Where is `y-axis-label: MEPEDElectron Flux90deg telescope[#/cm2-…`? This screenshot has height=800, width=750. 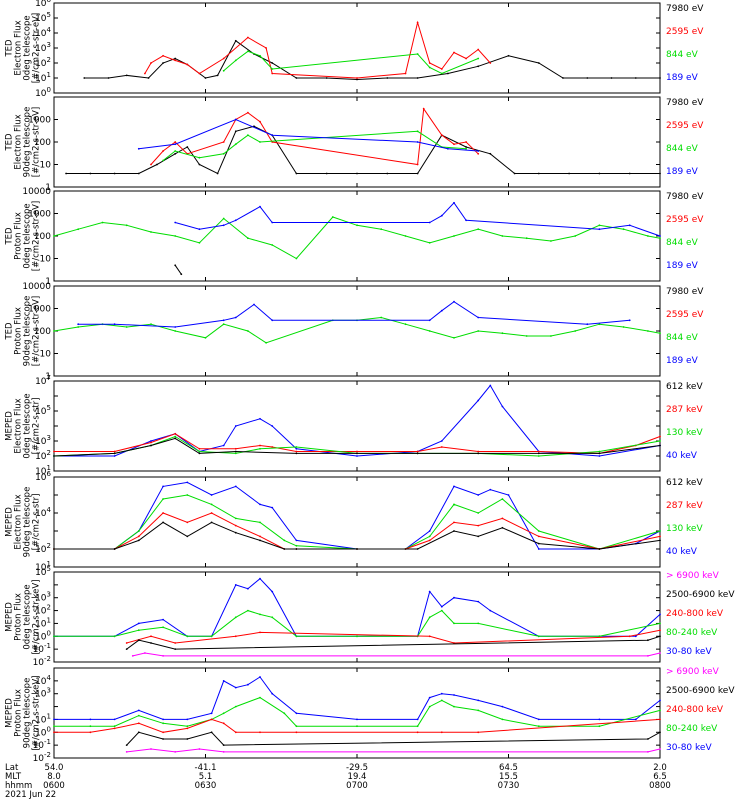 y-axis-label: MEPEDElectron Flux90deg telescope[#/cm2-… is located at coordinates (23, 522).